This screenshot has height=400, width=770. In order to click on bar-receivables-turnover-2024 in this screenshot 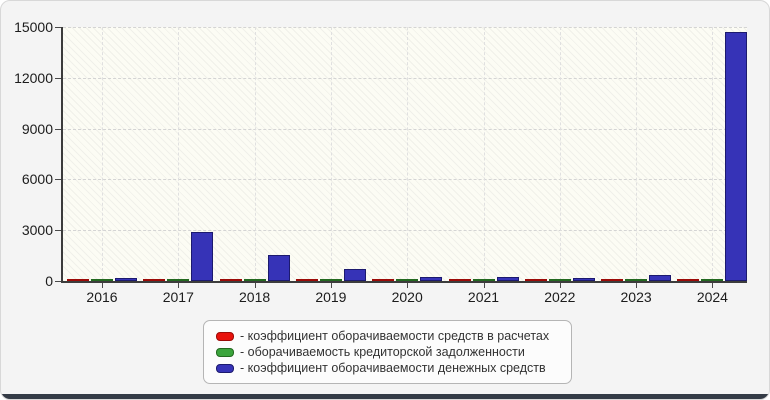, I will do `click(688, 280)`.